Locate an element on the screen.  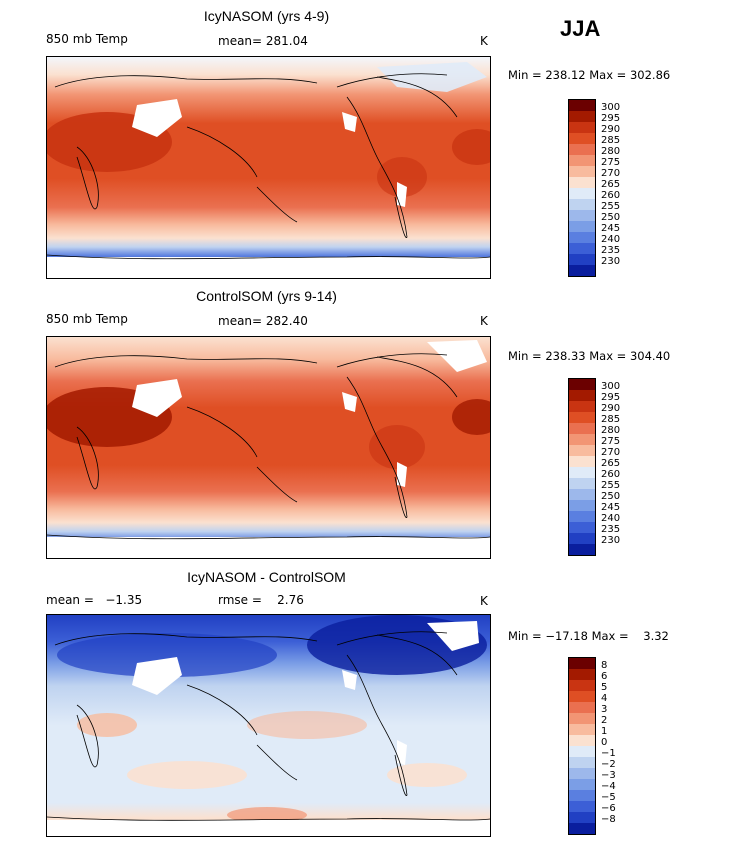
panel3-units: K is located at coordinates (484, 601).